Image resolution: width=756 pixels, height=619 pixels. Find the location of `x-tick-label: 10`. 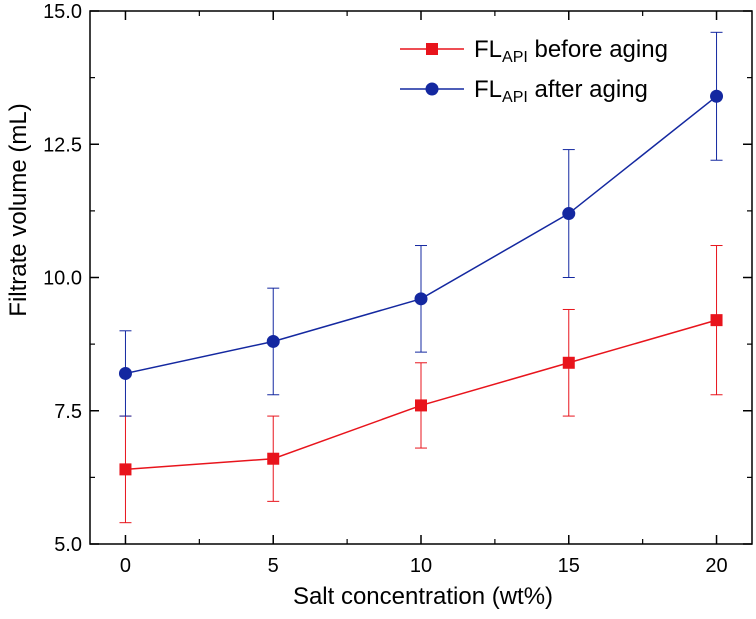

x-tick-label: 10 is located at coordinates (421, 566).